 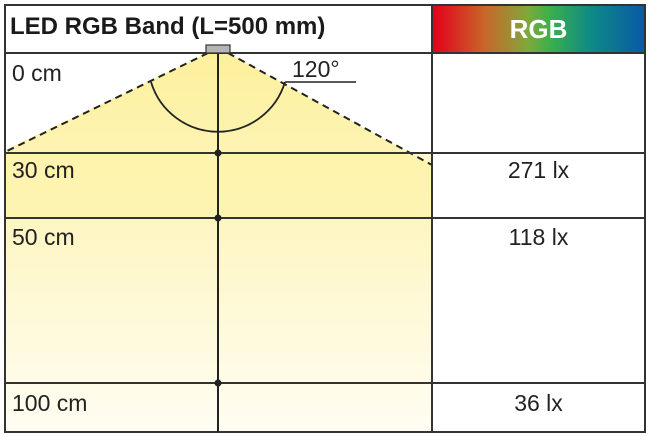 What do you see at coordinates (43, 237) in the screenshot?
I see `distance-label-50: 50 cm` at bounding box center [43, 237].